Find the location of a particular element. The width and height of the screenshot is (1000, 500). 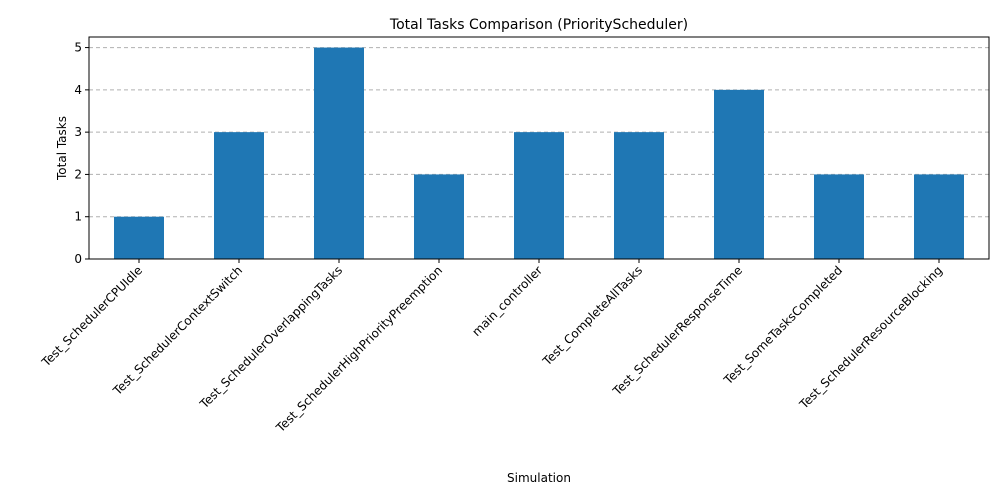

x-tick-label: Test_SomeTasksCompleted is located at coordinates (782, 325).